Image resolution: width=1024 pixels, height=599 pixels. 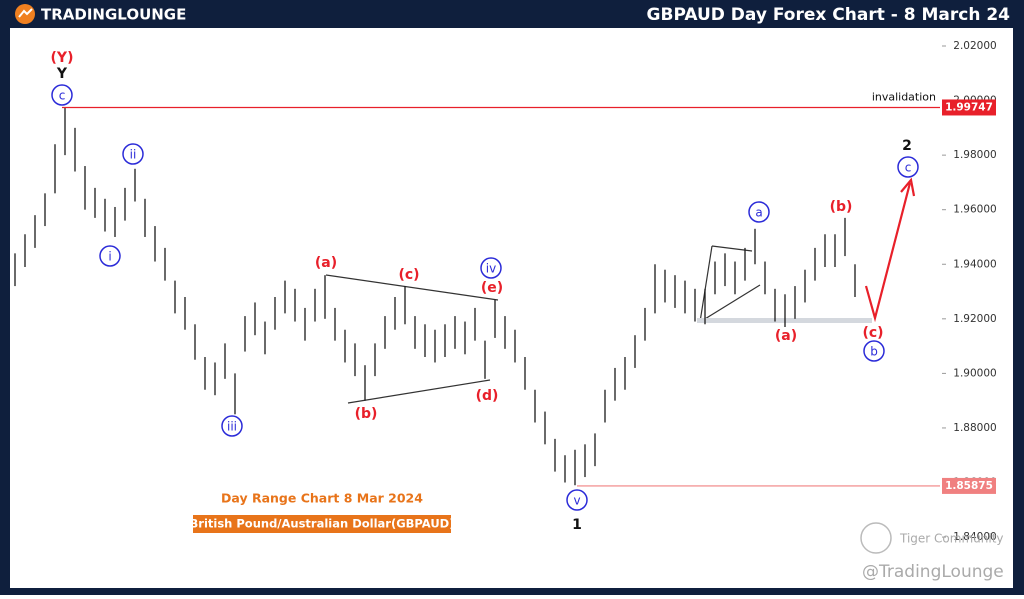 I want to click on watermark: Tiger Community, so click(x=951, y=539).